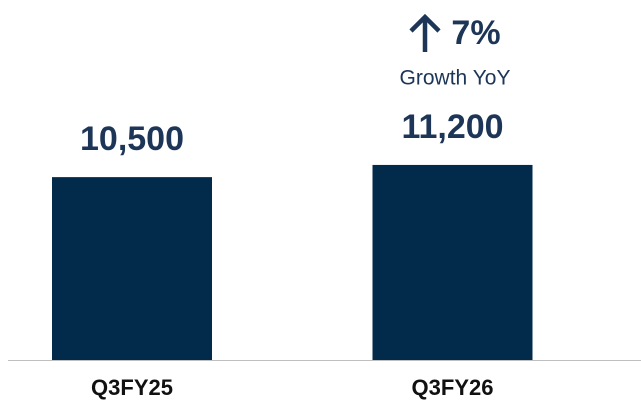 The width and height of the screenshot is (641, 407). Describe the element at coordinates (455, 78) in the screenshot. I see `growth-subtitle: Growth YoY` at that location.